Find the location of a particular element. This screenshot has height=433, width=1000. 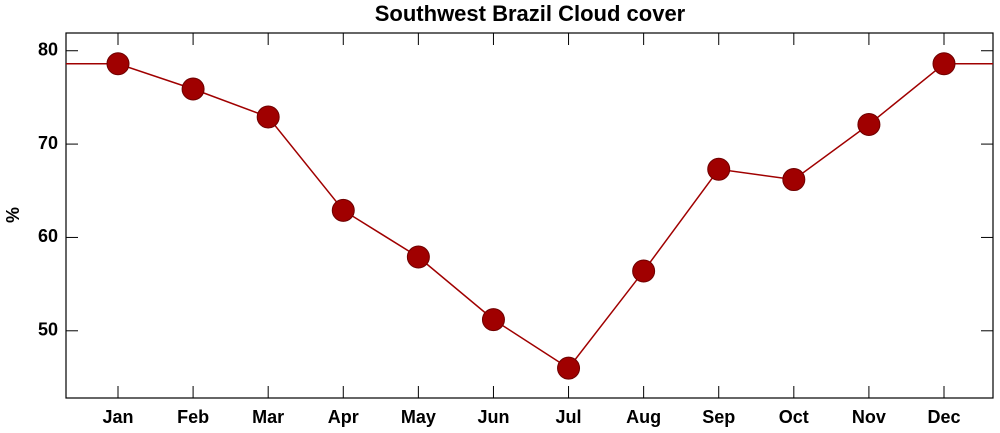

y-tick-label: 80 is located at coordinates (48, 49).